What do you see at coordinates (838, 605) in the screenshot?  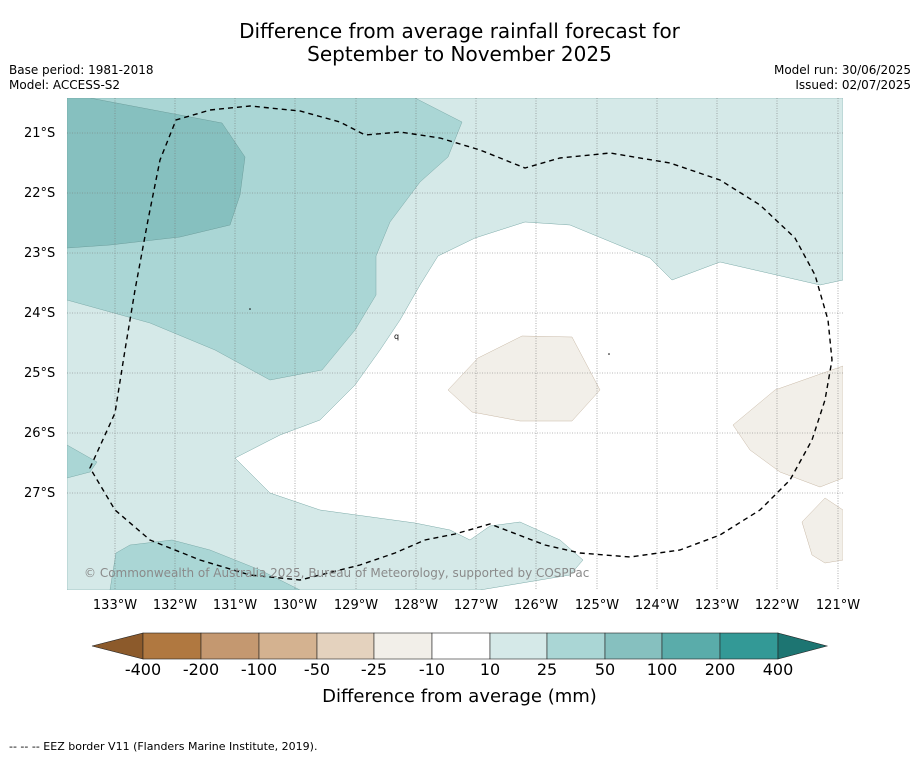 I see `lon-label: 121°W` at bounding box center [838, 605].